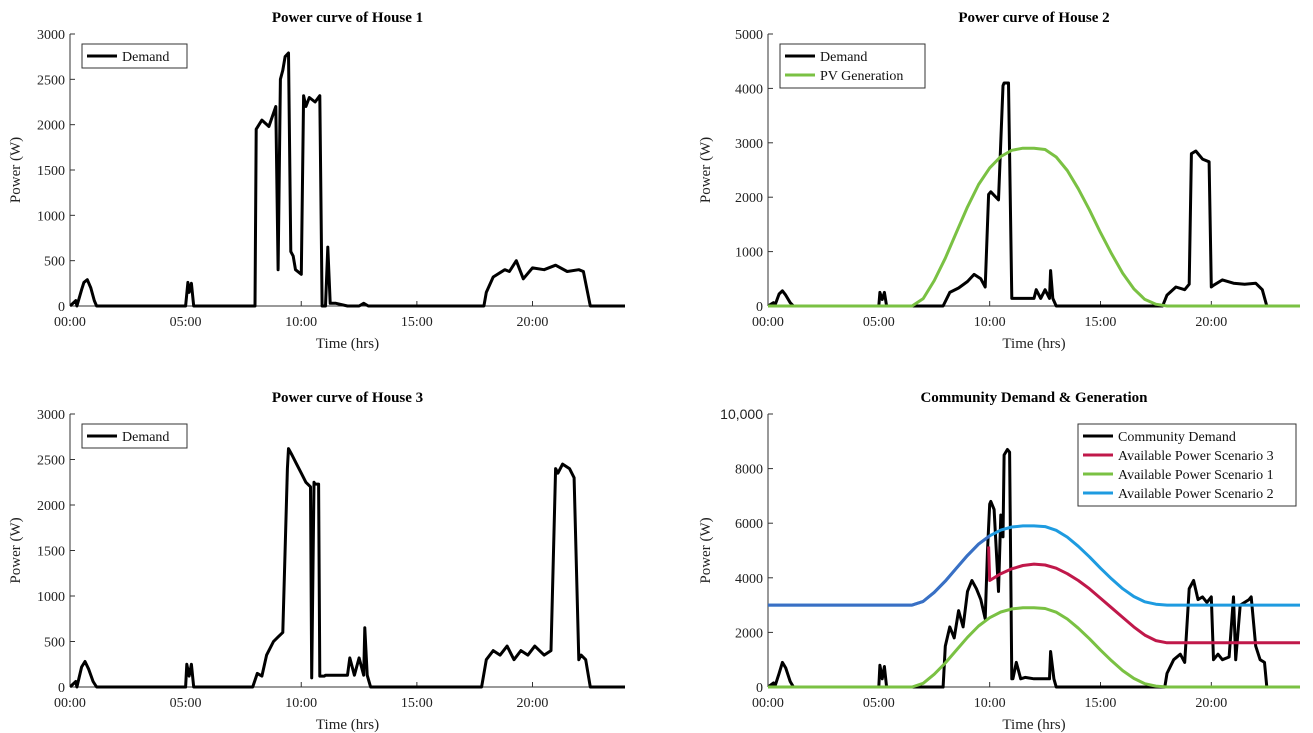 The height and width of the screenshot is (733, 1313). Describe the element at coordinates (749, 470) in the screenshot. I see `y-tick-label: 8000` at that location.